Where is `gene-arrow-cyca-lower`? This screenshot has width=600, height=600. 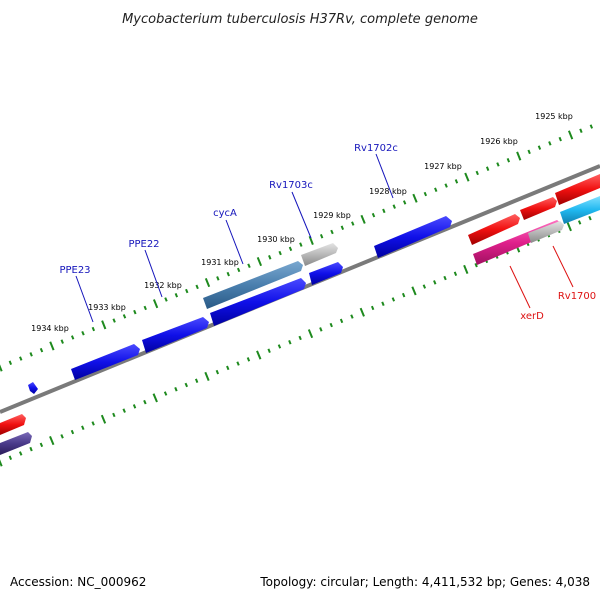
gene-arrow-cyca-lower is located at coordinates (258, 302).